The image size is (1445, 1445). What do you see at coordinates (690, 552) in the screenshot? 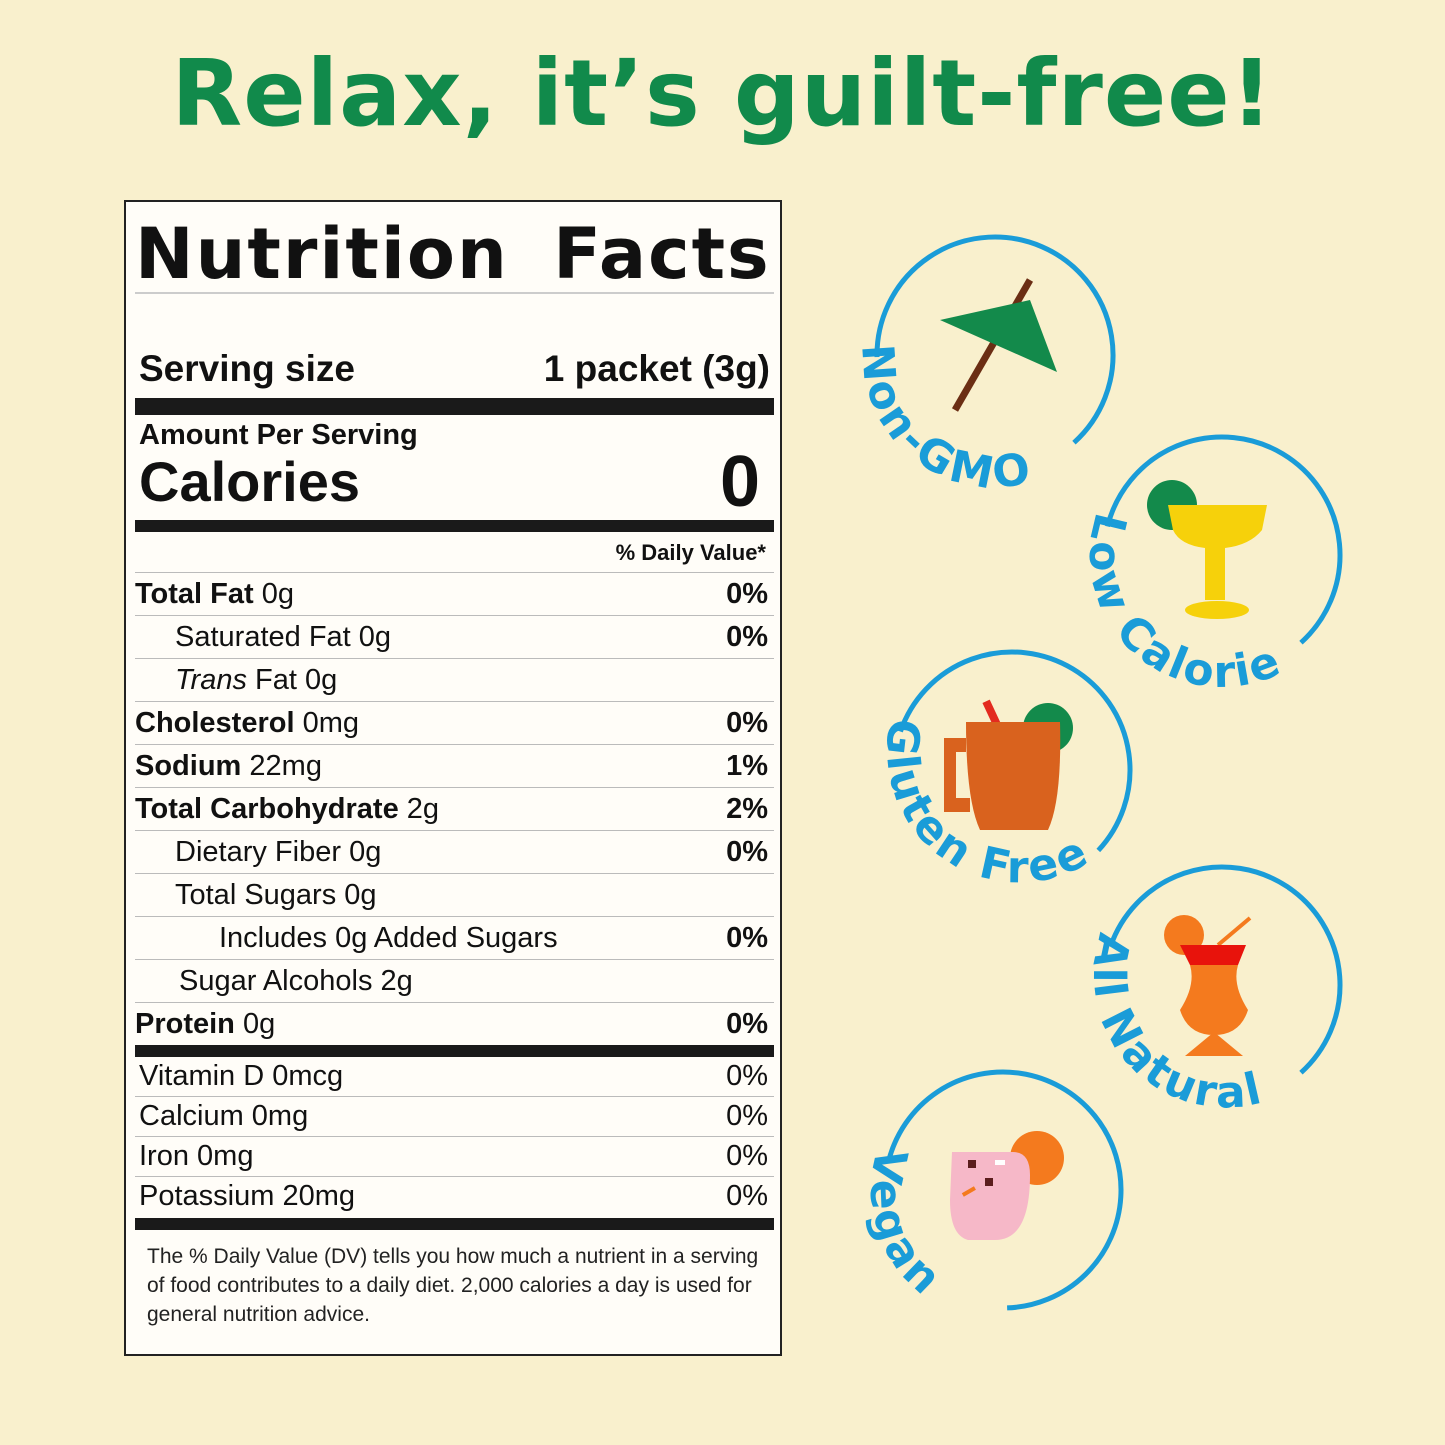
I see `daily-value-header: % Daily Value*` at bounding box center [690, 552].